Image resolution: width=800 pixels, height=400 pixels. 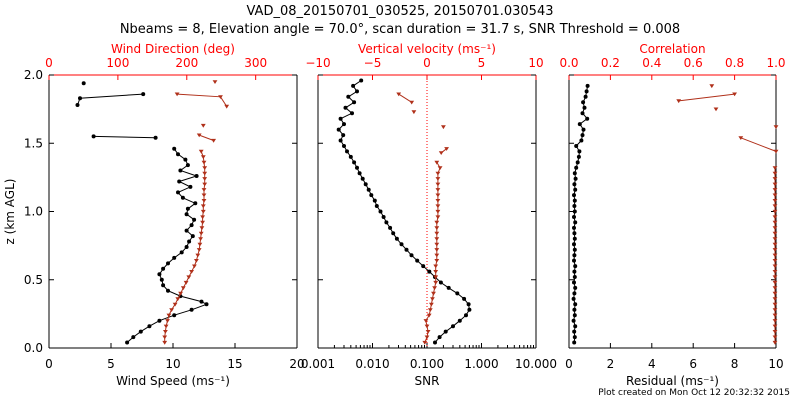 I want to click on x-tick-label: 1.000, so click(x=481, y=364).